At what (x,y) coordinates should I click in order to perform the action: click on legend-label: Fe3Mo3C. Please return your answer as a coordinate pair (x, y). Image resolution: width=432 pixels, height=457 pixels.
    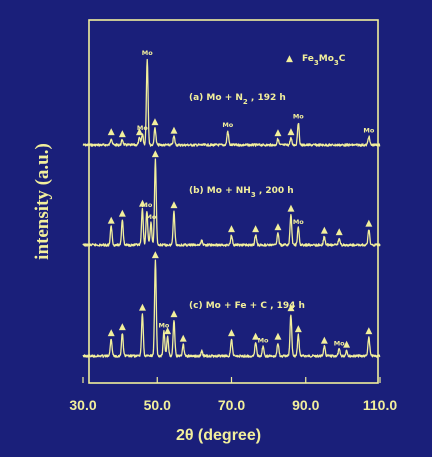
    Looking at the image, I should click on (324, 60).